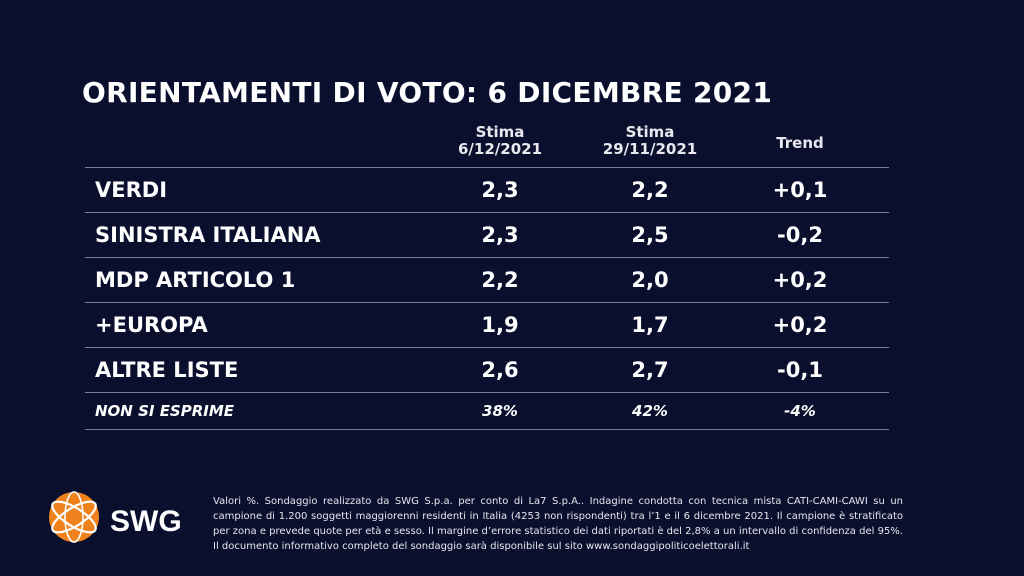  I want to click on value-previous: 2,2, so click(650, 190).